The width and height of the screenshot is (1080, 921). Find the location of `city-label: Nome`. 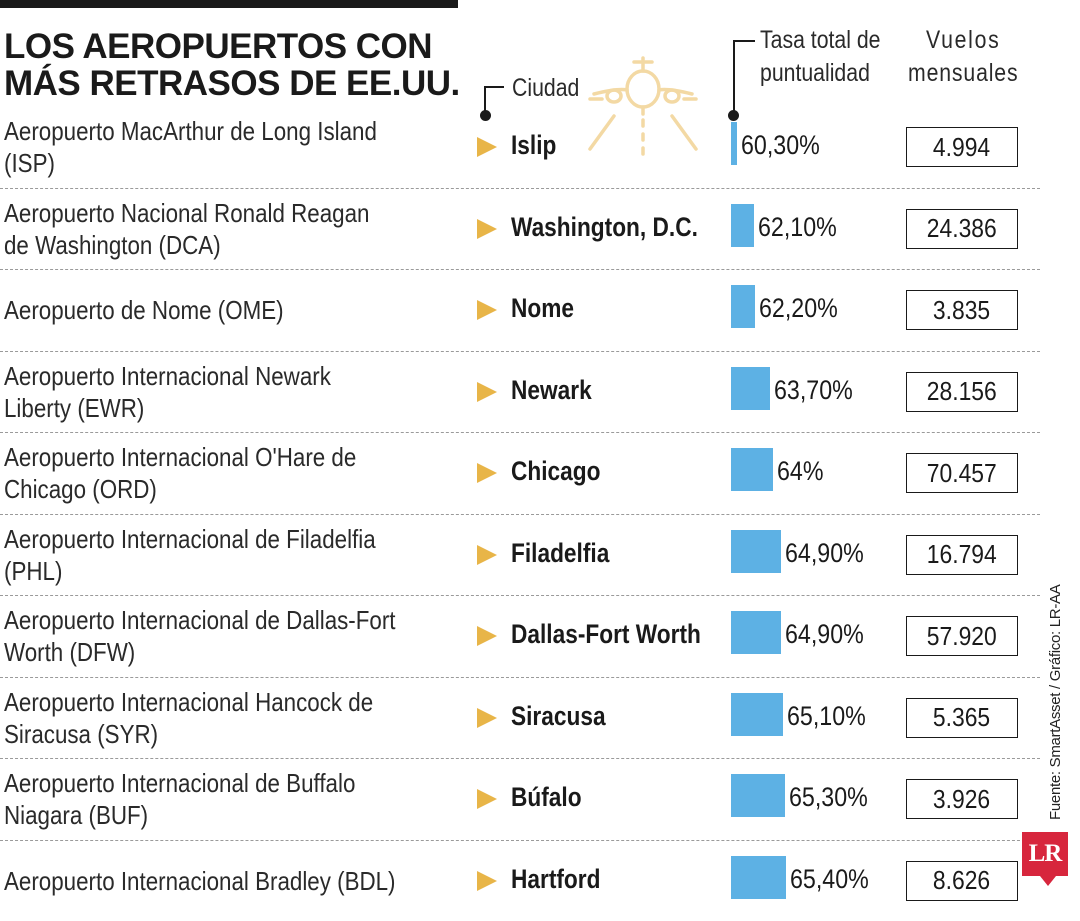

city-label: Nome is located at coordinates (542, 308).